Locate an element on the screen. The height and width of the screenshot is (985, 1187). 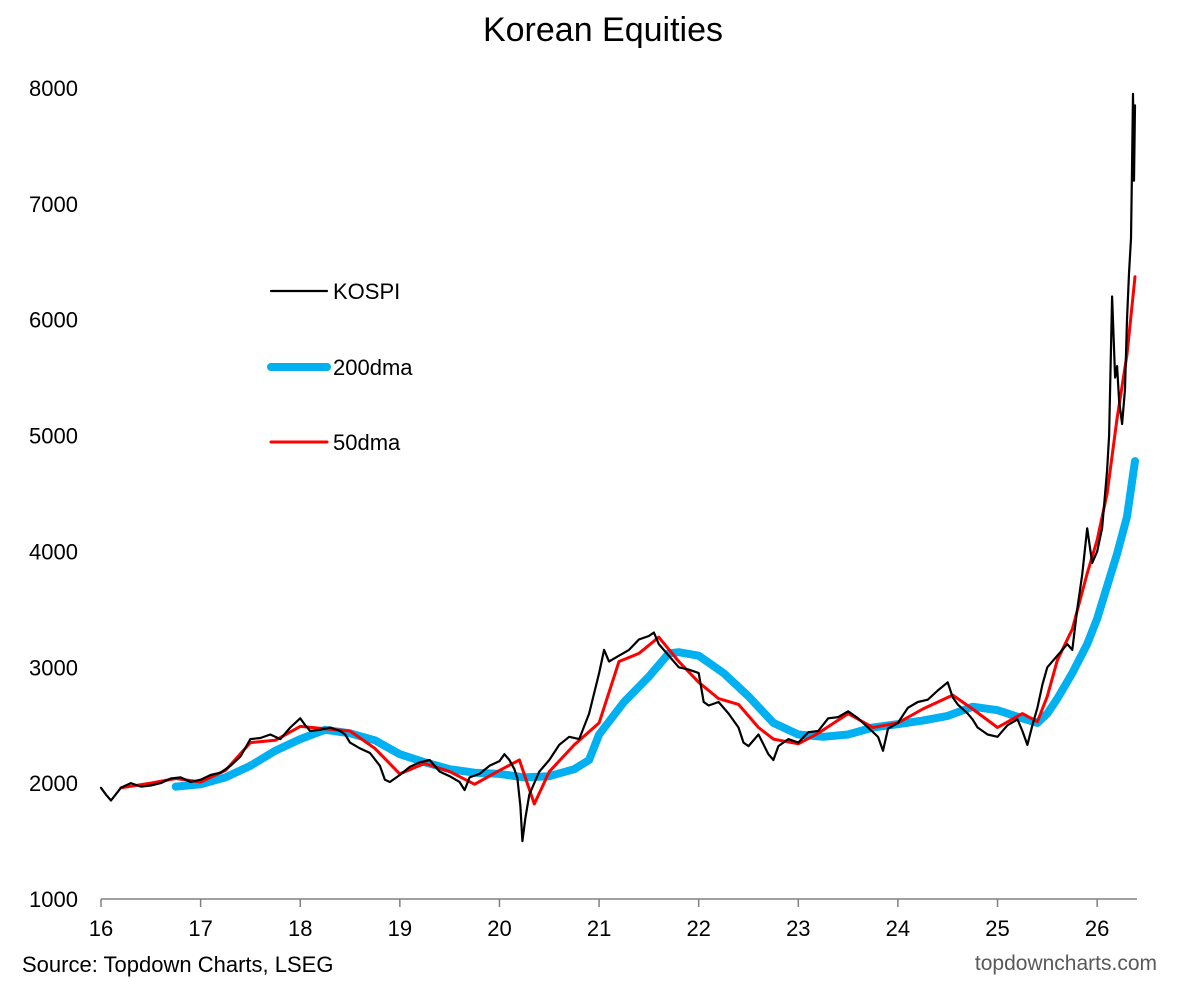
legend-label-200dma: 200dma is located at coordinates (373, 367).